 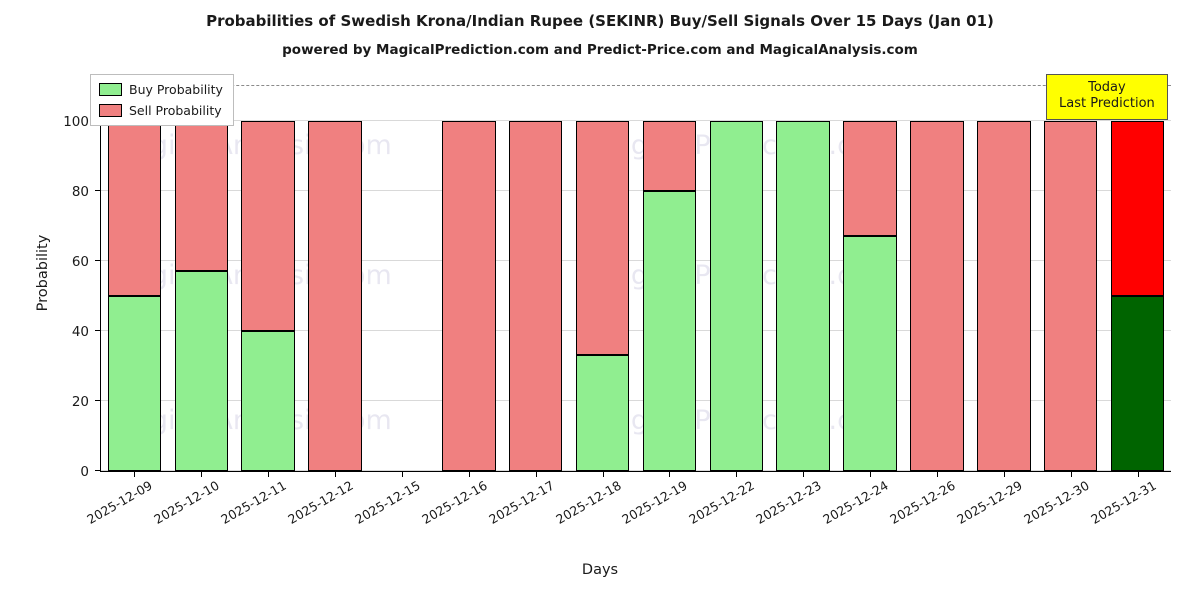 I want to click on legend: Buy Probability Sell Probability, so click(x=162, y=100).